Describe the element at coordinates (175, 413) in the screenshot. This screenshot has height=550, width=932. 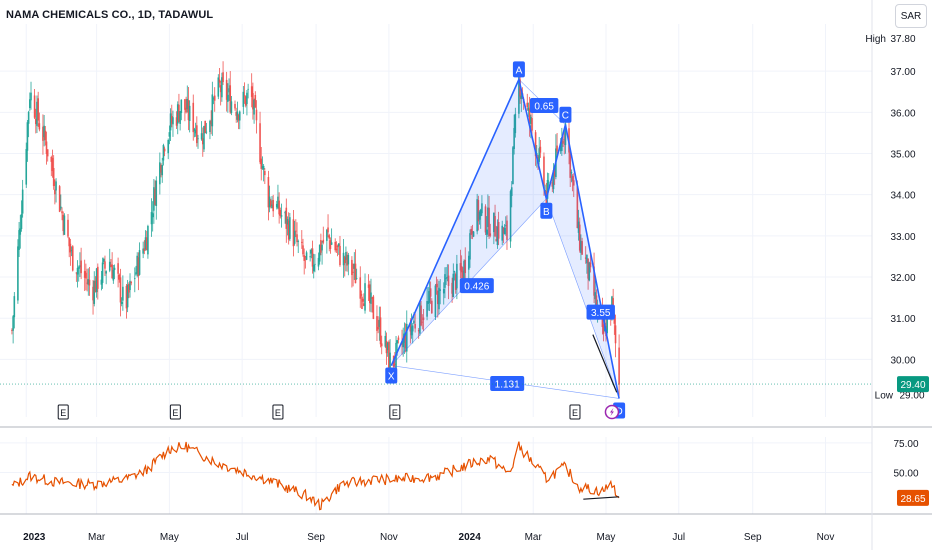
I see `earnings-marker-label: E` at that location.